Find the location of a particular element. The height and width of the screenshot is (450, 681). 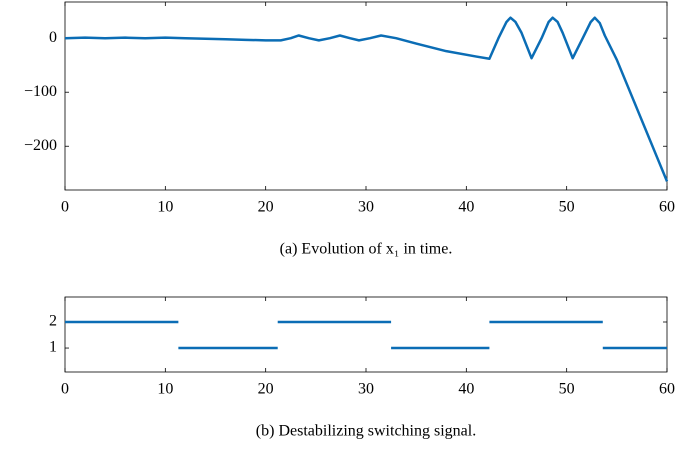

caption: (b) Destabilizing switching signal. is located at coordinates (366, 431).